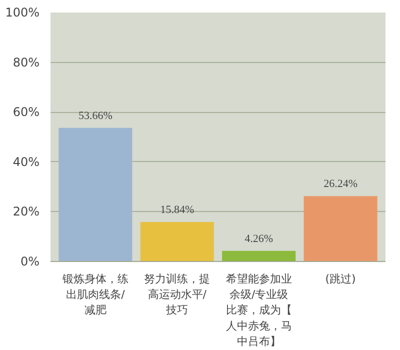 This screenshot has height=350, width=400. I want to click on data-label: 26.24%, so click(341, 184).